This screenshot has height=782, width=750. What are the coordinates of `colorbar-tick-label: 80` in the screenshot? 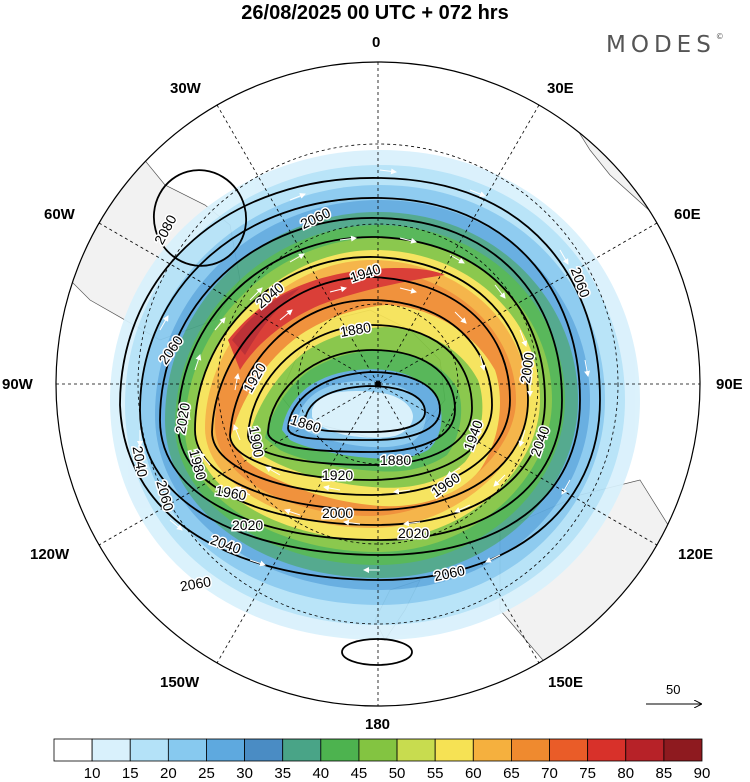 It's located at (626, 773).